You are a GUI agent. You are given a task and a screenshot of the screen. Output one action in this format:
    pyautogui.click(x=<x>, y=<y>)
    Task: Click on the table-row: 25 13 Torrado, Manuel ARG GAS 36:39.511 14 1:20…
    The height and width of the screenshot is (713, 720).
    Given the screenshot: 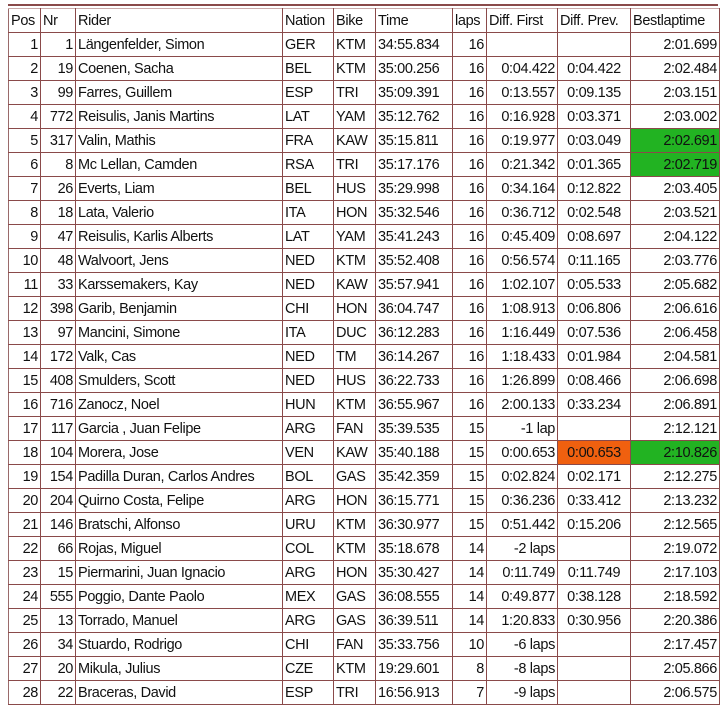 What is the action you would take?
    pyautogui.click(x=364, y=620)
    